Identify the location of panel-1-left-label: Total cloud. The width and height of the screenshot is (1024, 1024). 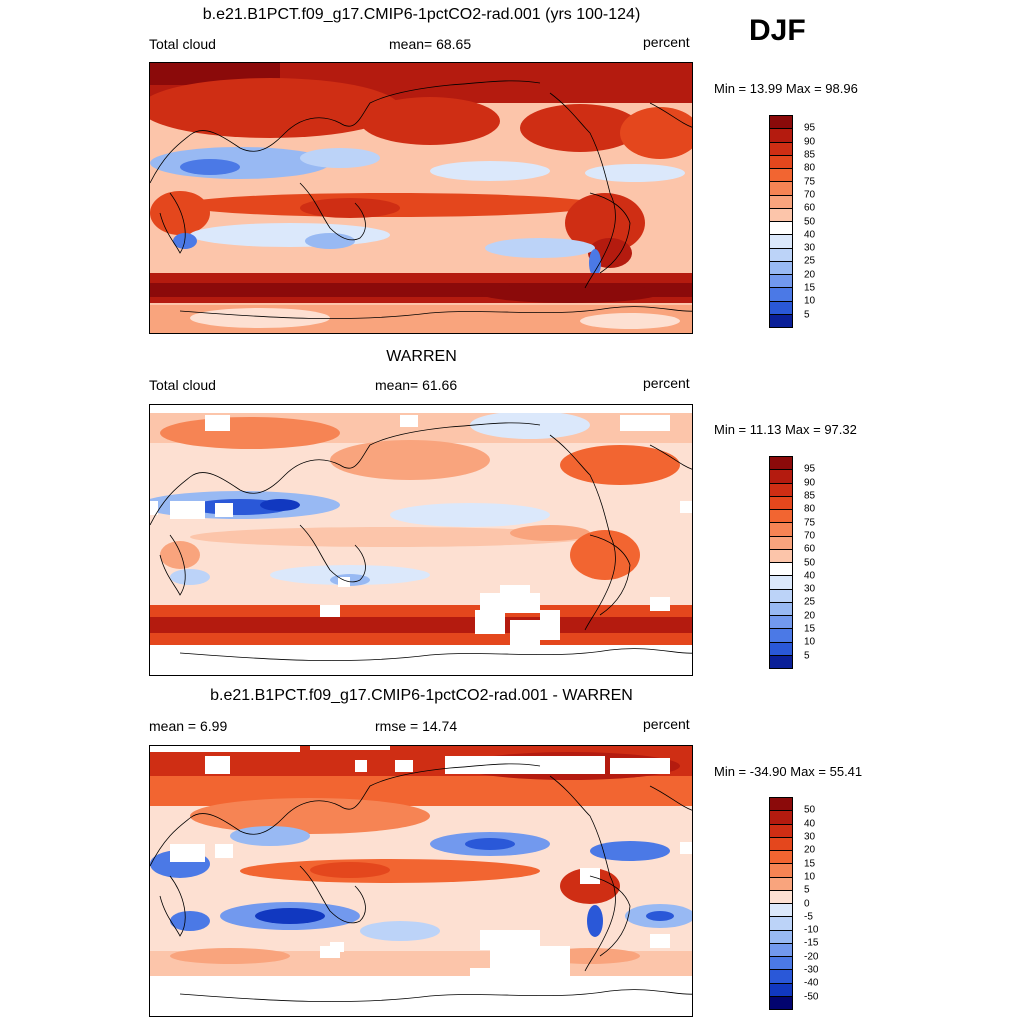
(182, 44).